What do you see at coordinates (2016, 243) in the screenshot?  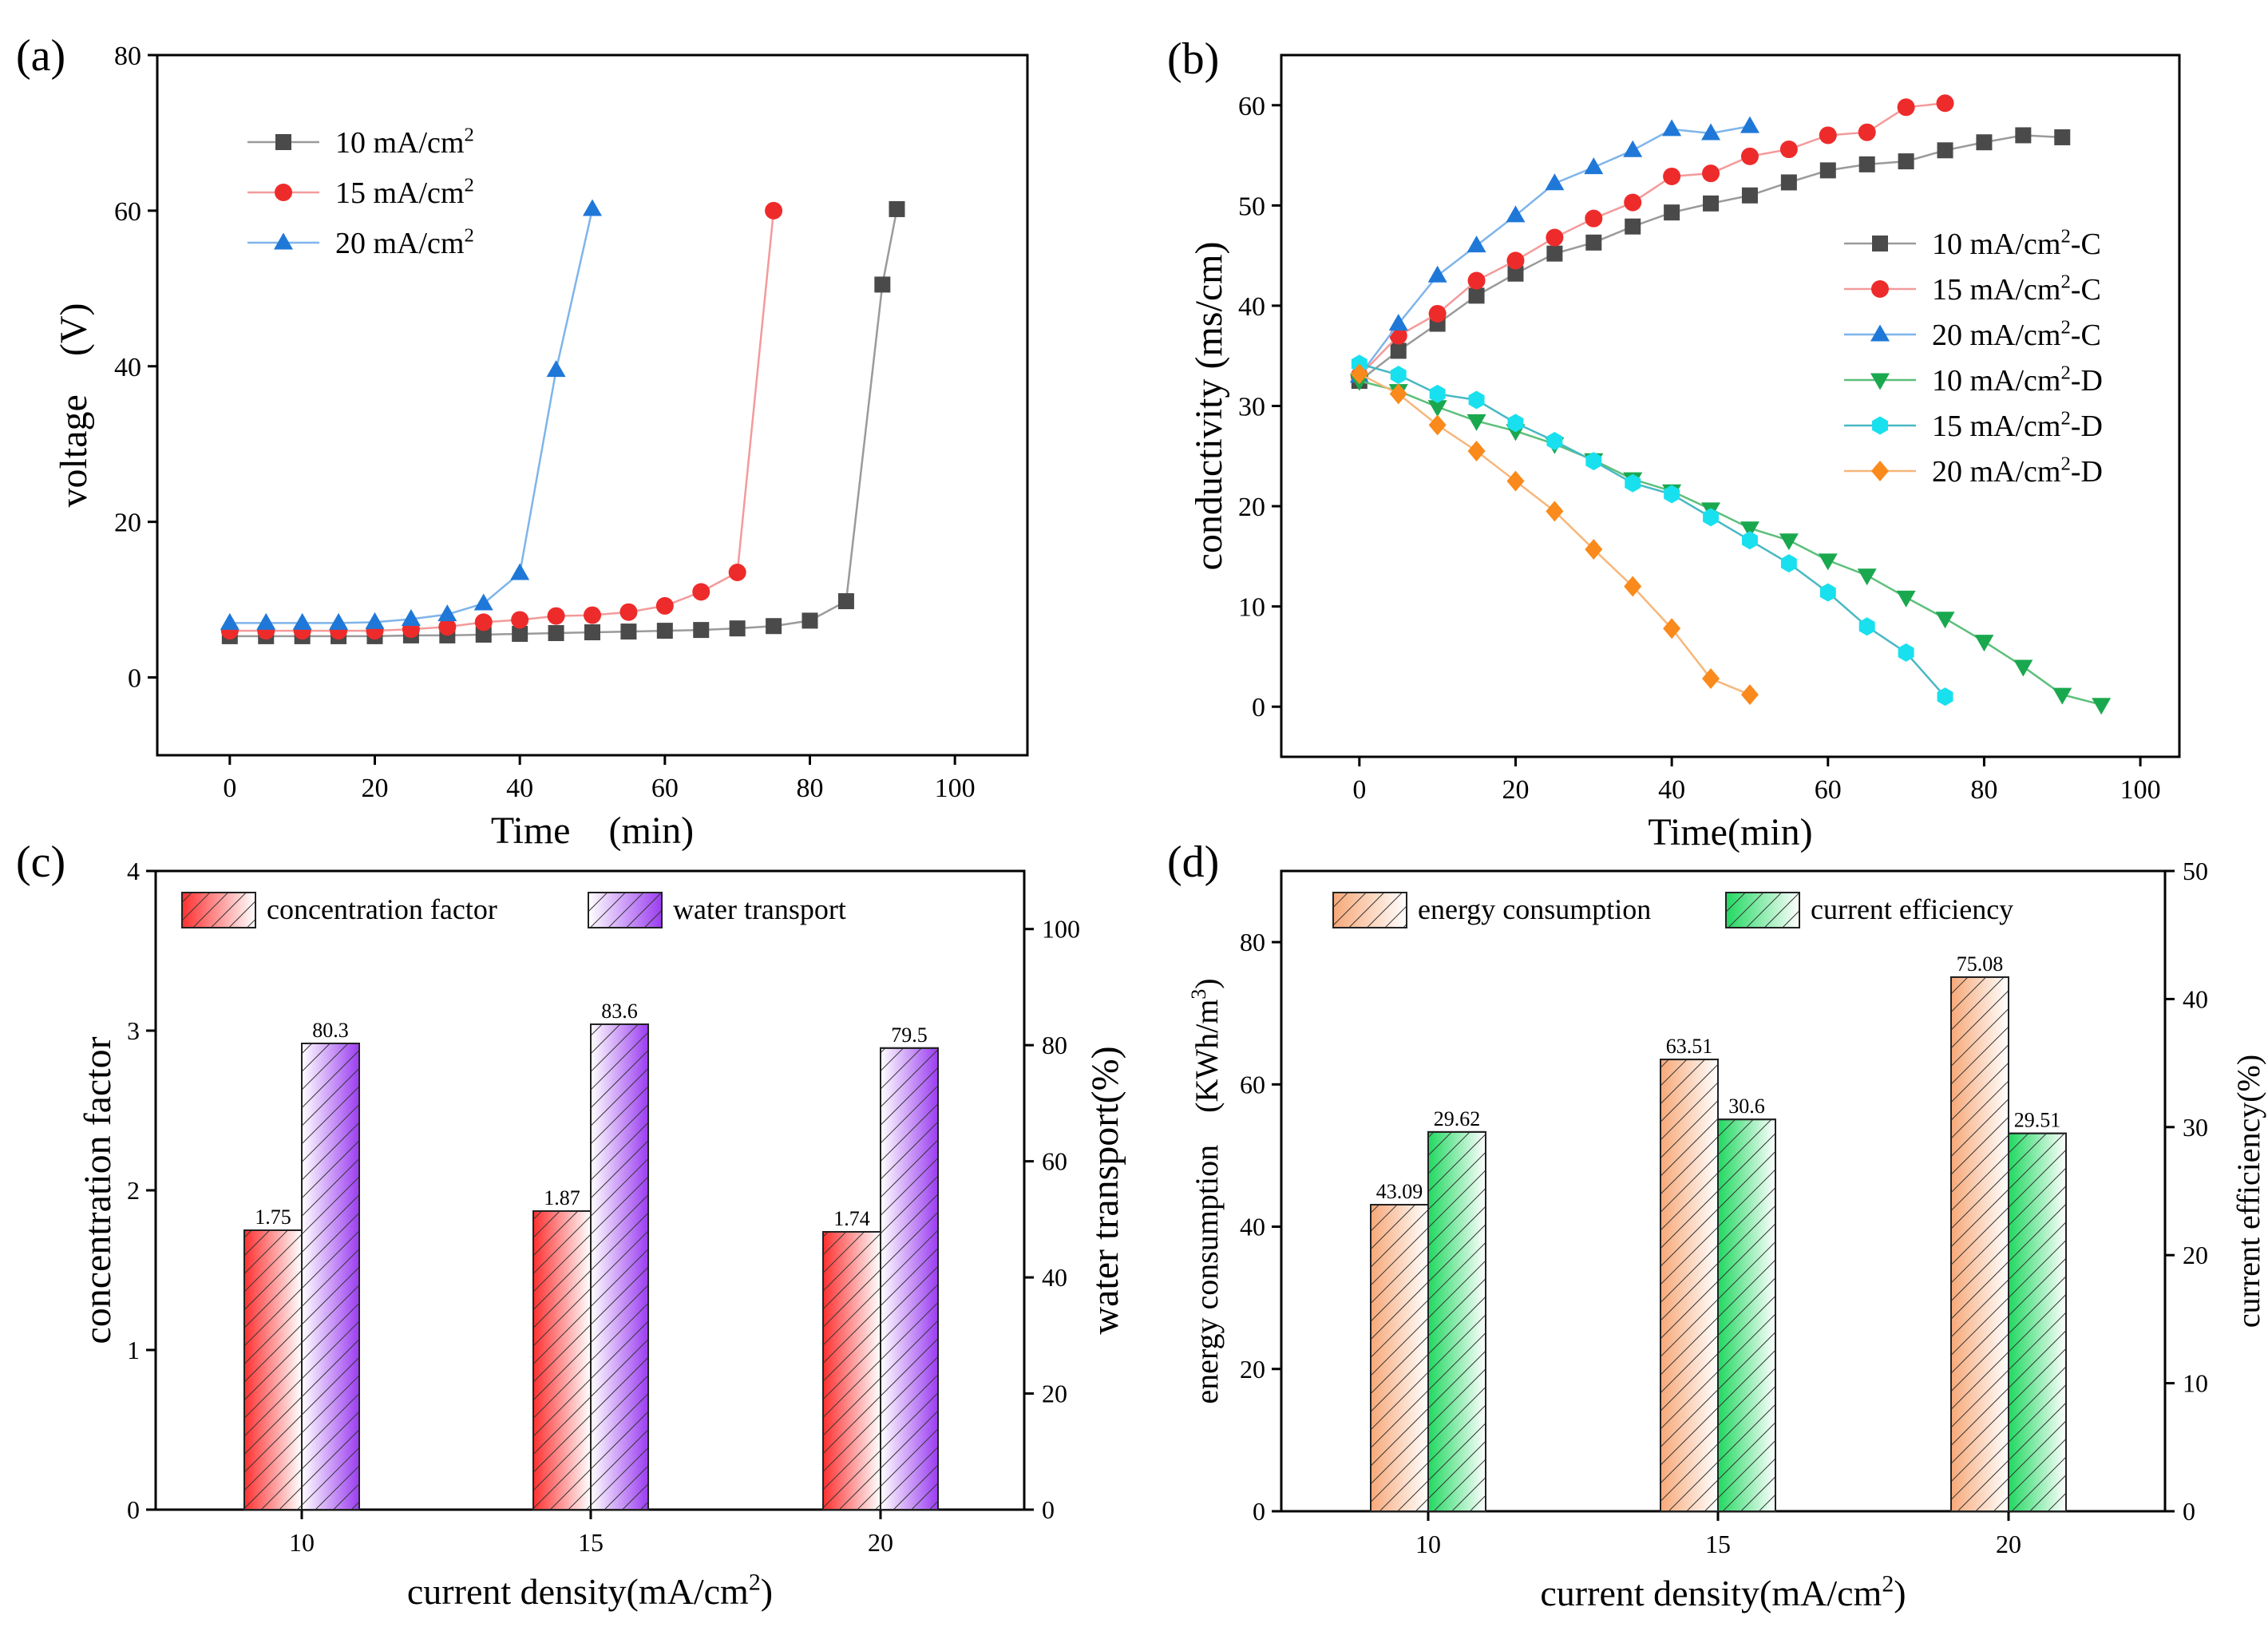 I see `legend-entry: 10 mA/cm2-C` at bounding box center [2016, 243].